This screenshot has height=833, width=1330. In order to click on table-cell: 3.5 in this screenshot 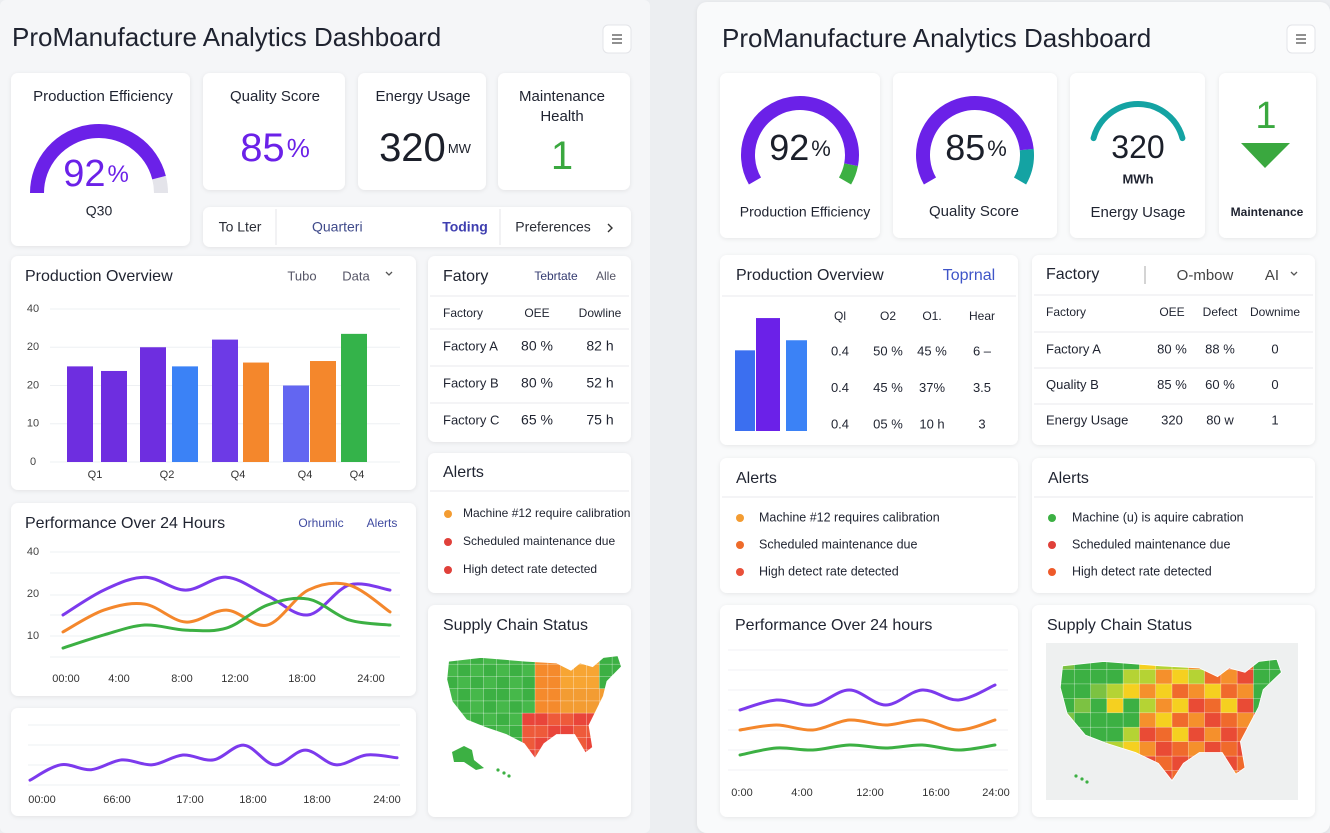, I will do `click(982, 387)`.